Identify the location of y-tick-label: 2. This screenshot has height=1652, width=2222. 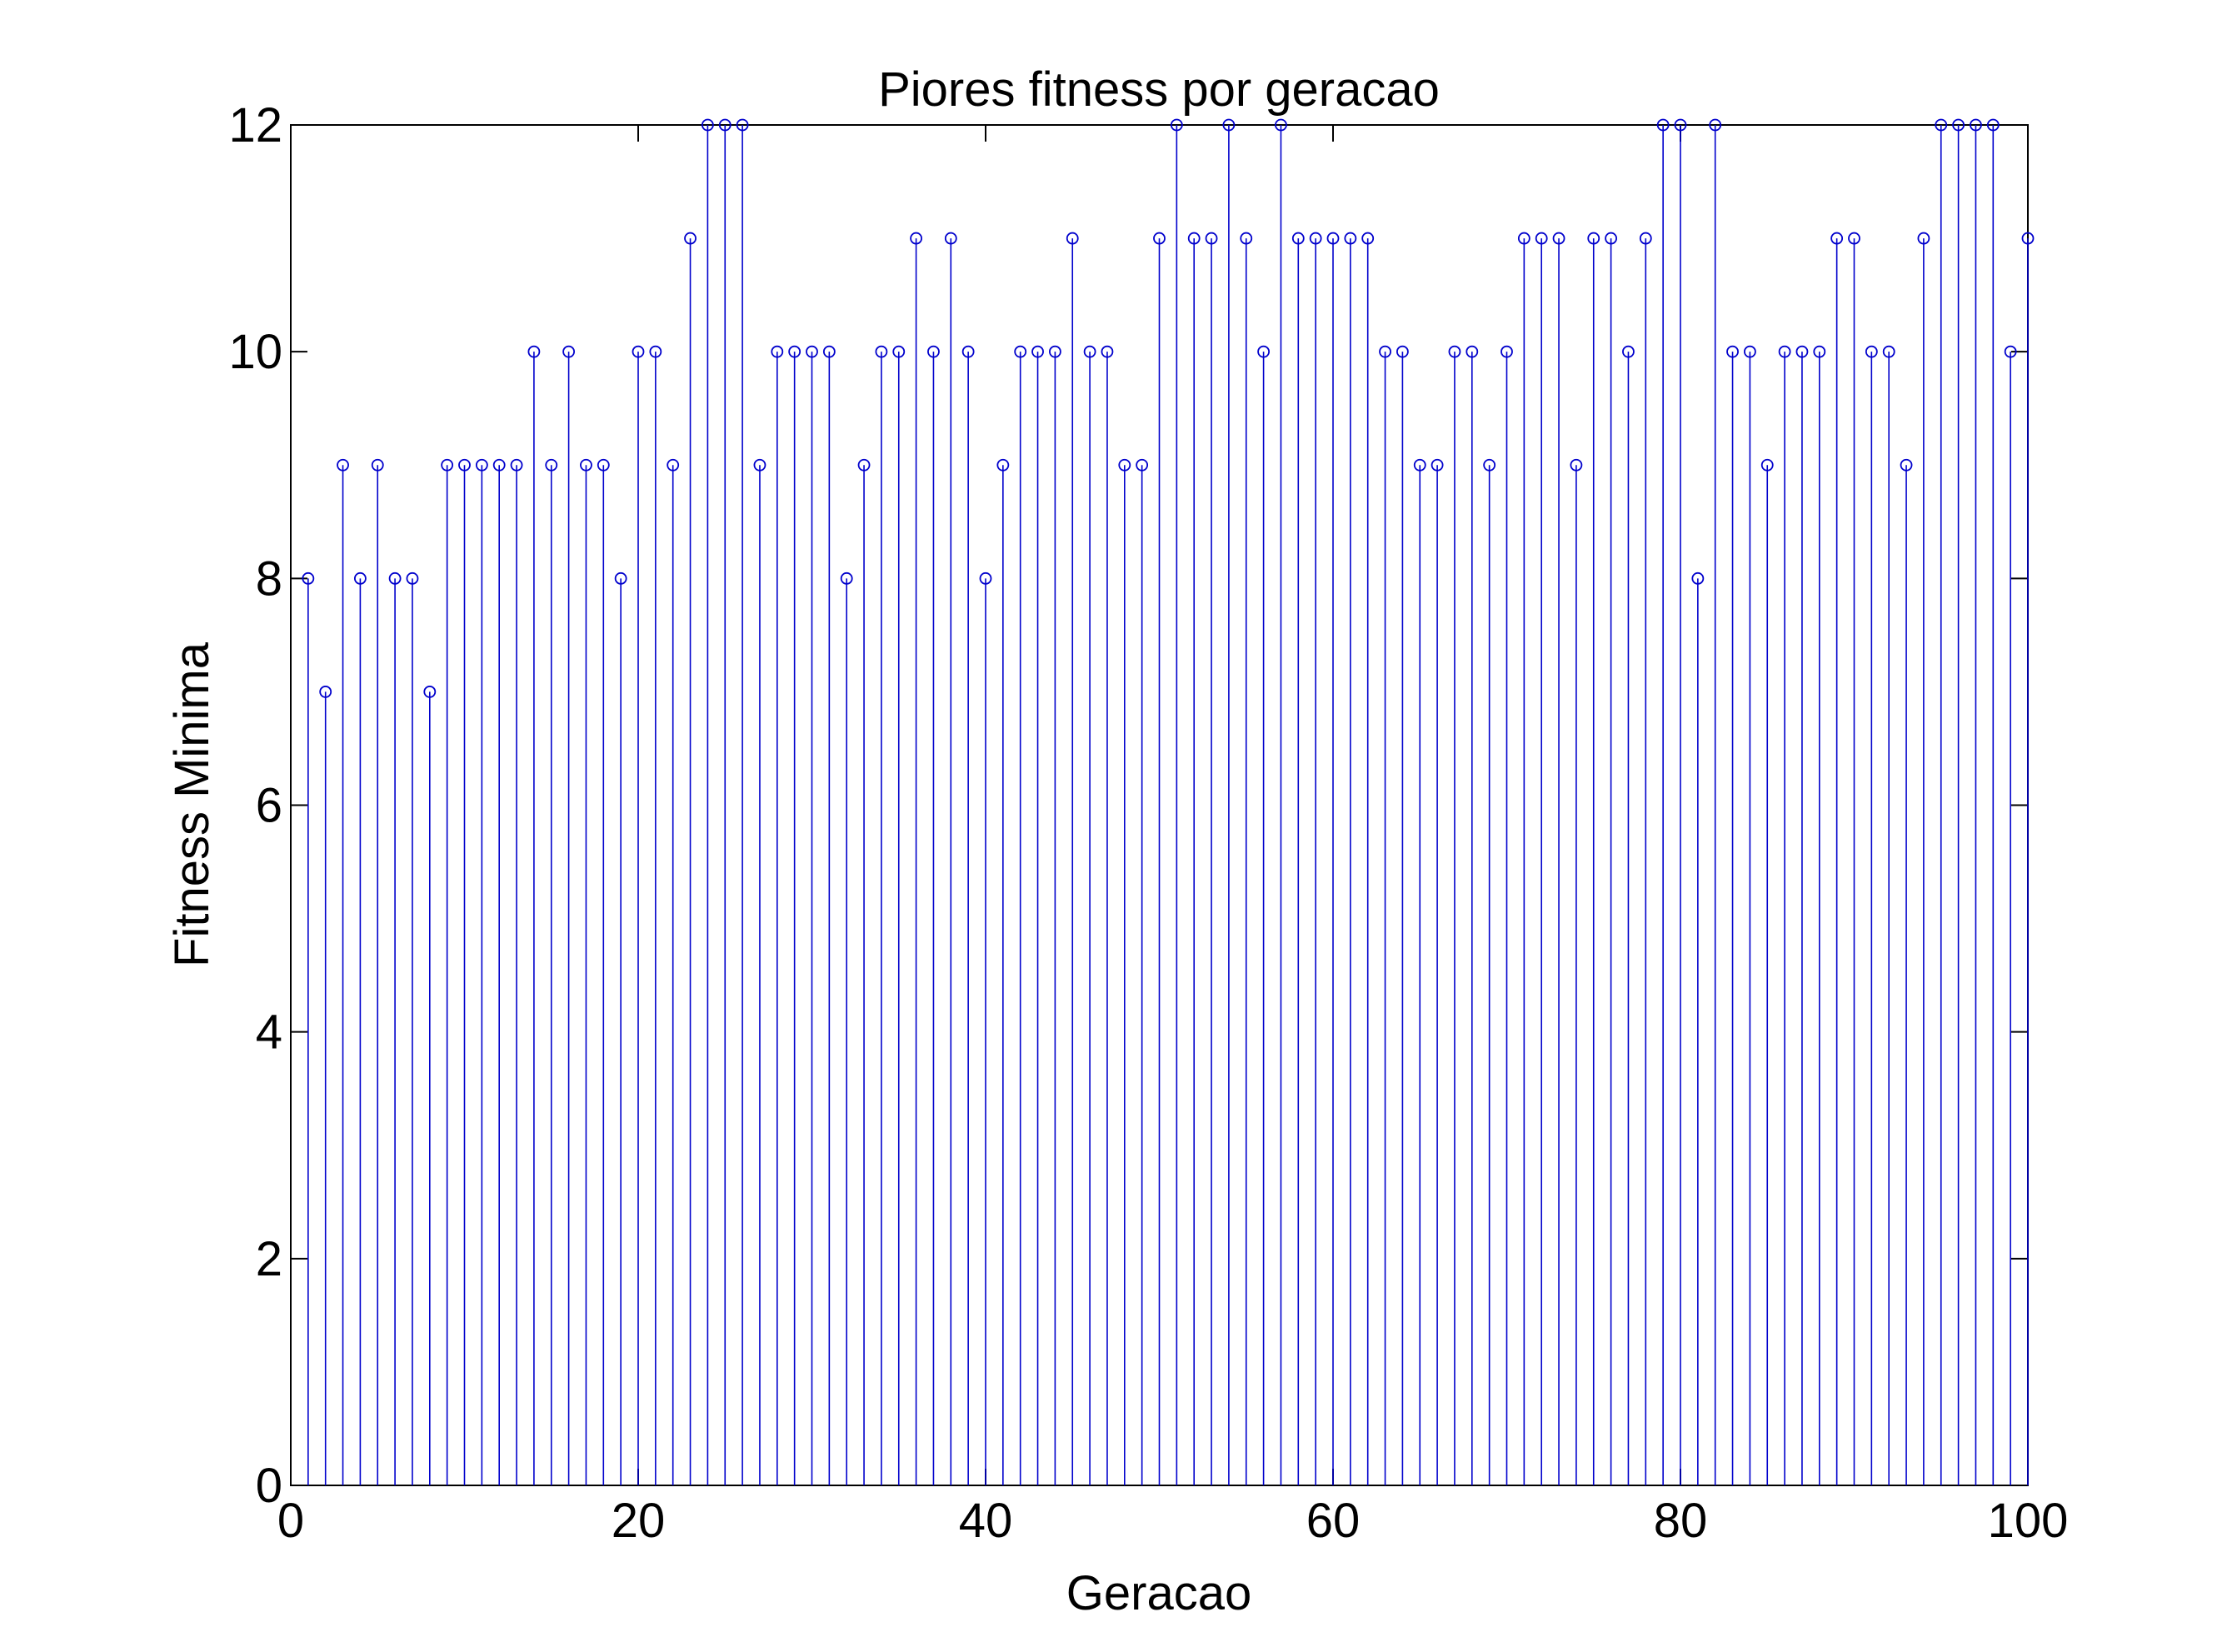
(269, 1259).